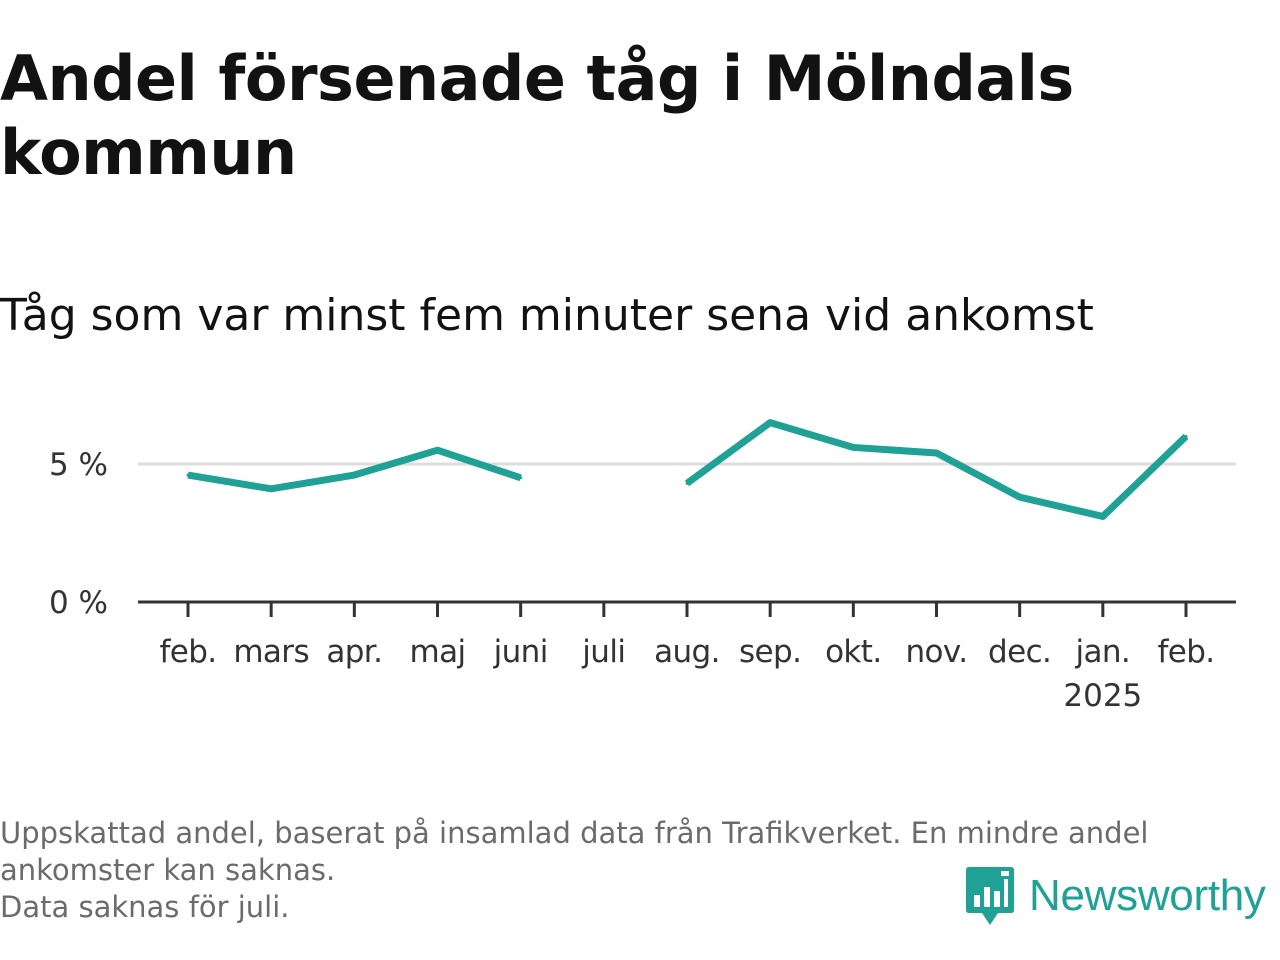 This screenshot has height=960, width=1280. Describe the element at coordinates (1019, 652) in the screenshot. I see `x-tick-label: dec.` at that location.